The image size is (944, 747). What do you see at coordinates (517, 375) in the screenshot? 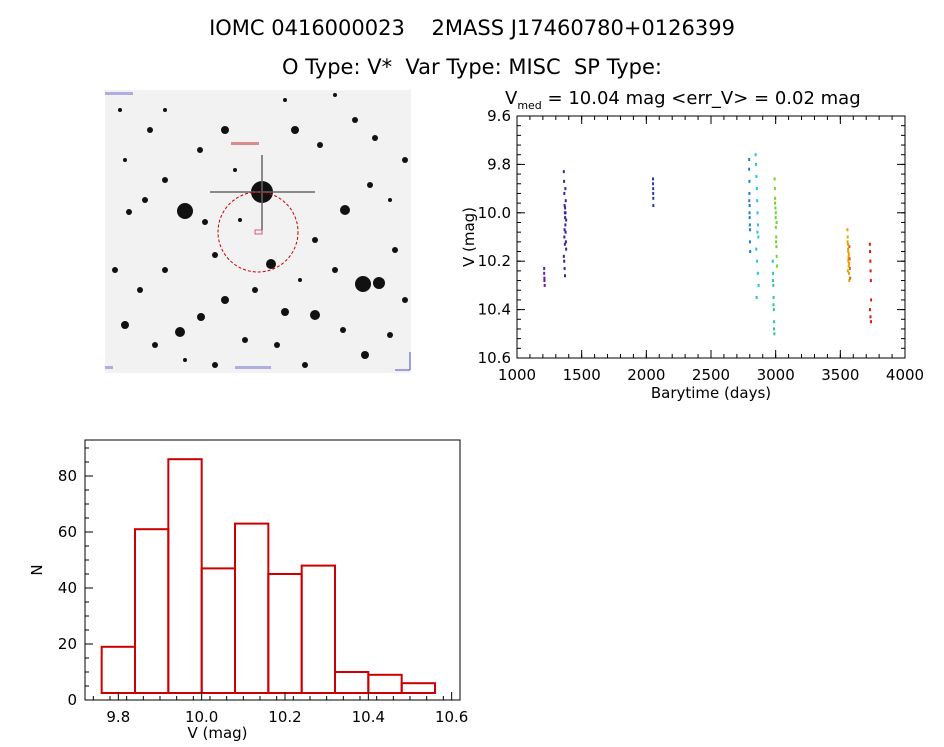
I see `x-tick-label: 1000` at bounding box center [517, 375].